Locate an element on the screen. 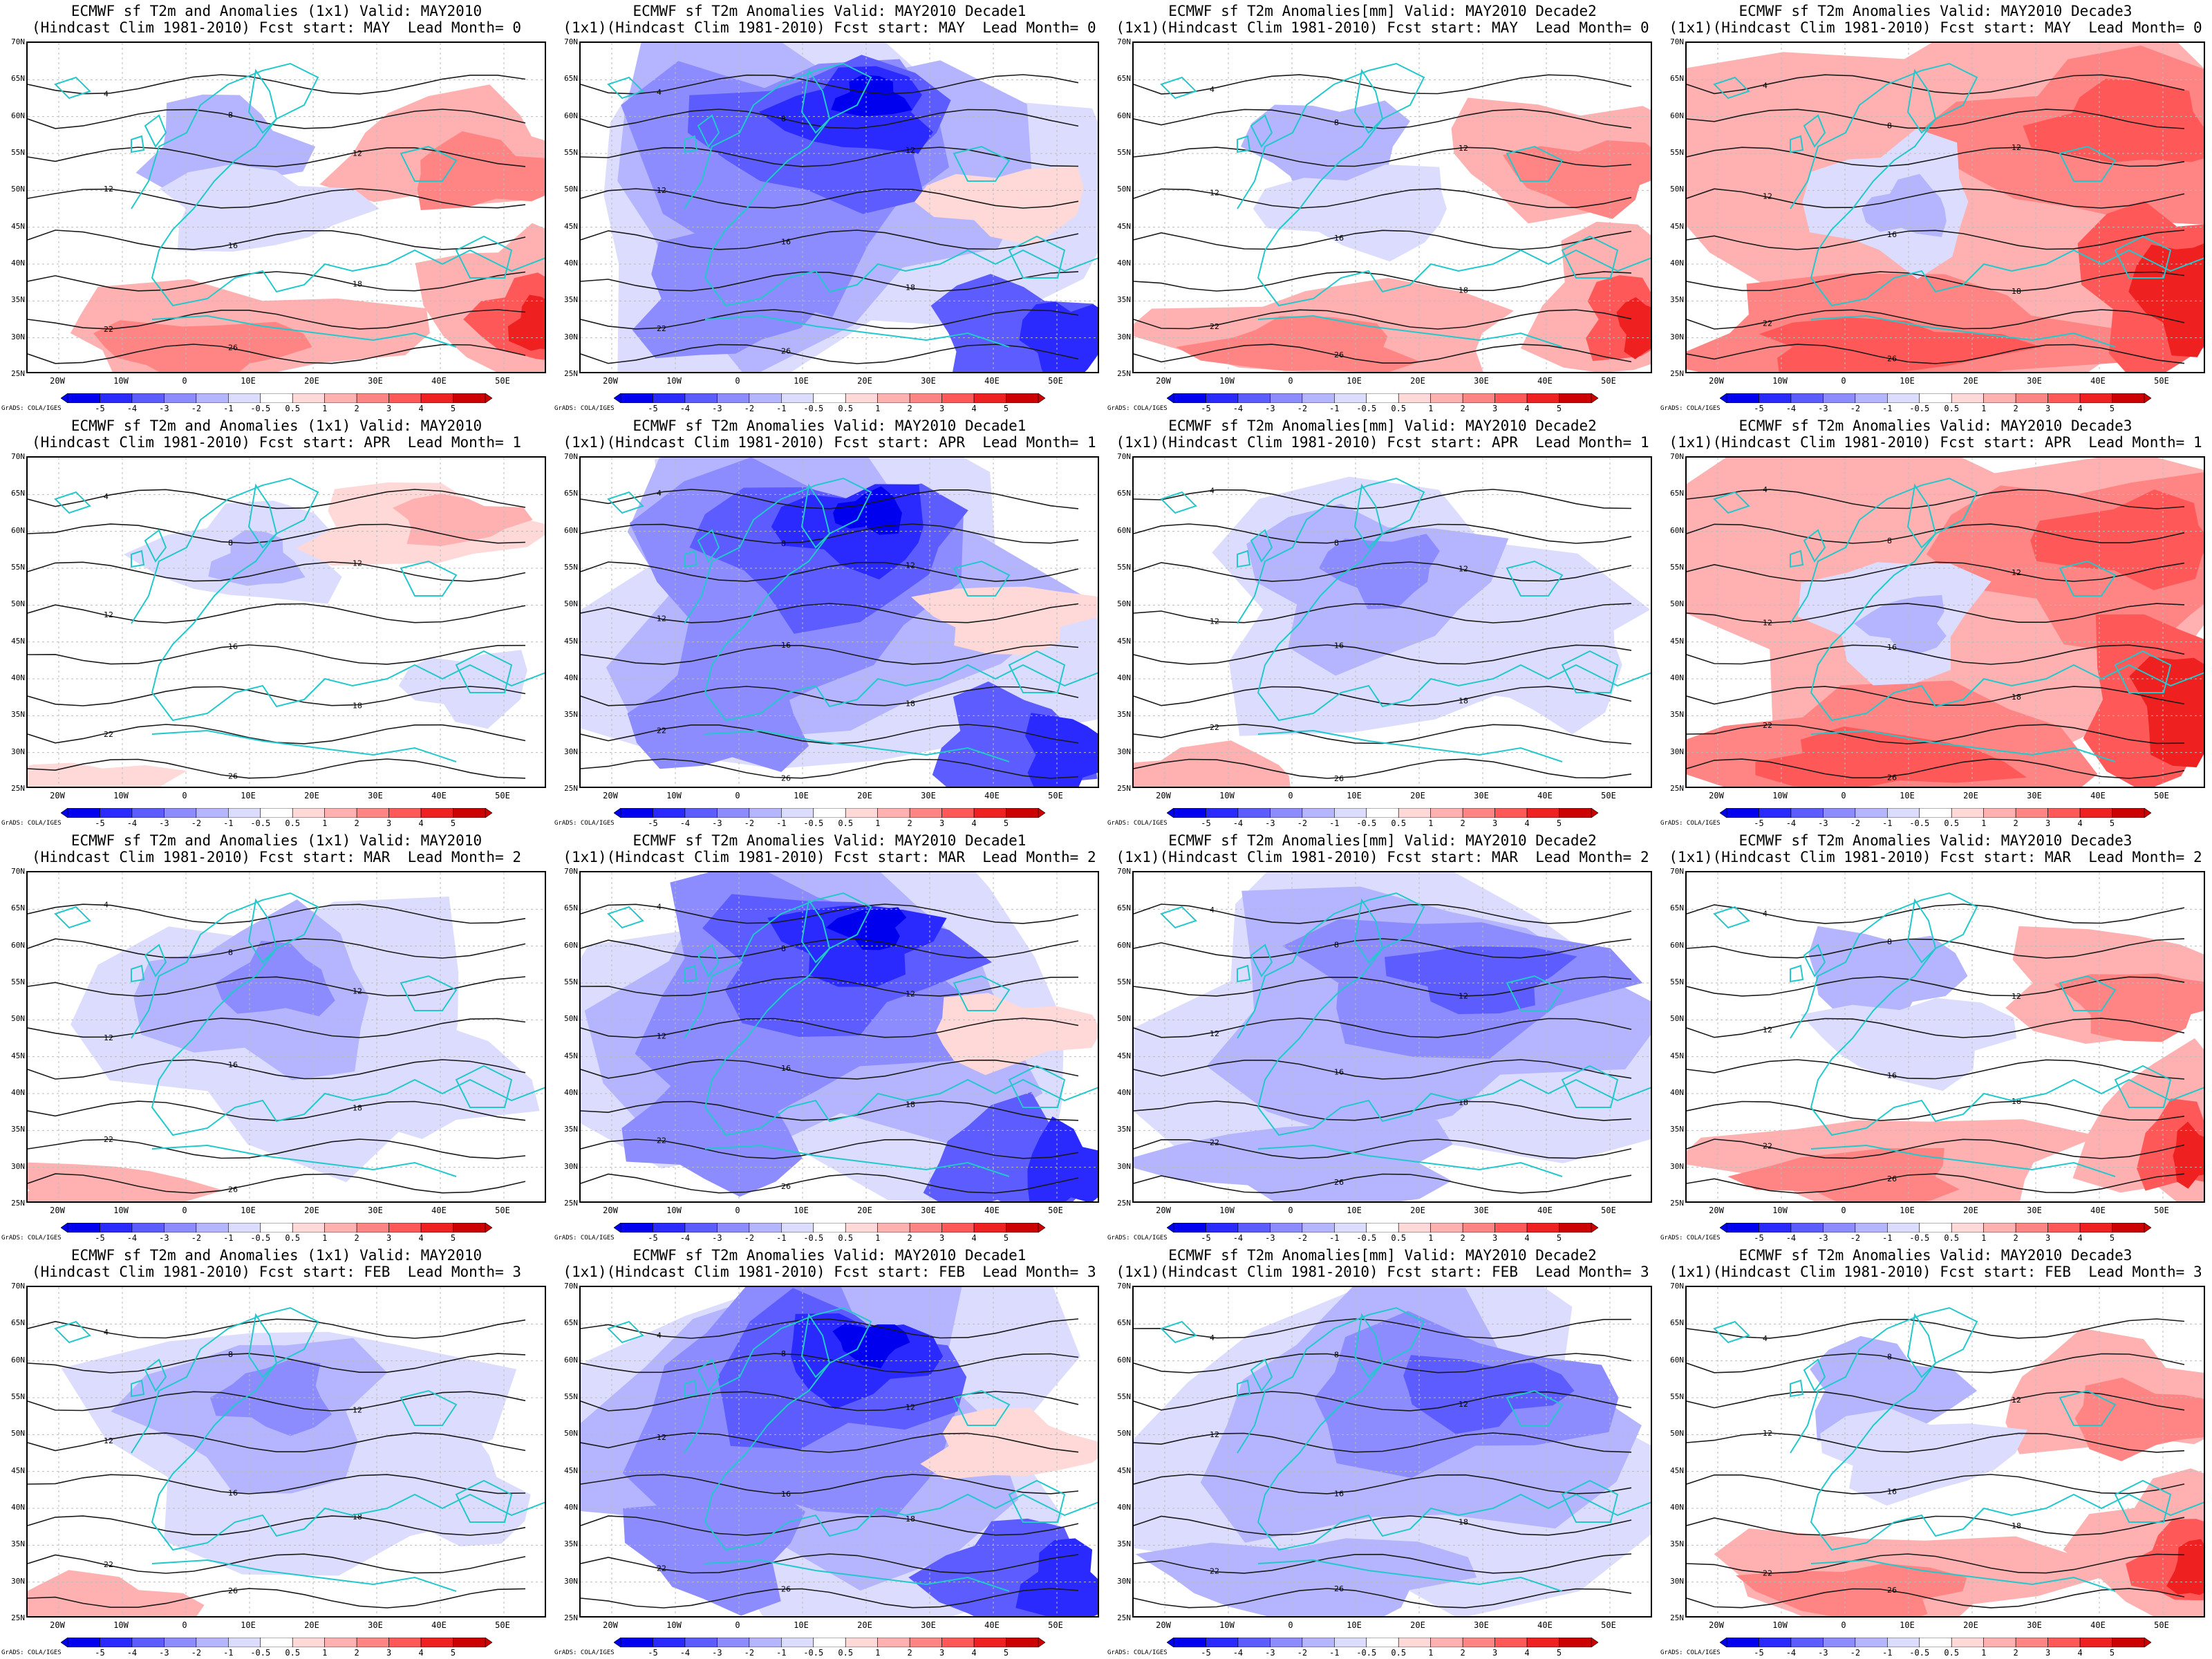 The height and width of the screenshot is (1659, 2212). colorbar-tick-label: -1 is located at coordinates (1334, 408).